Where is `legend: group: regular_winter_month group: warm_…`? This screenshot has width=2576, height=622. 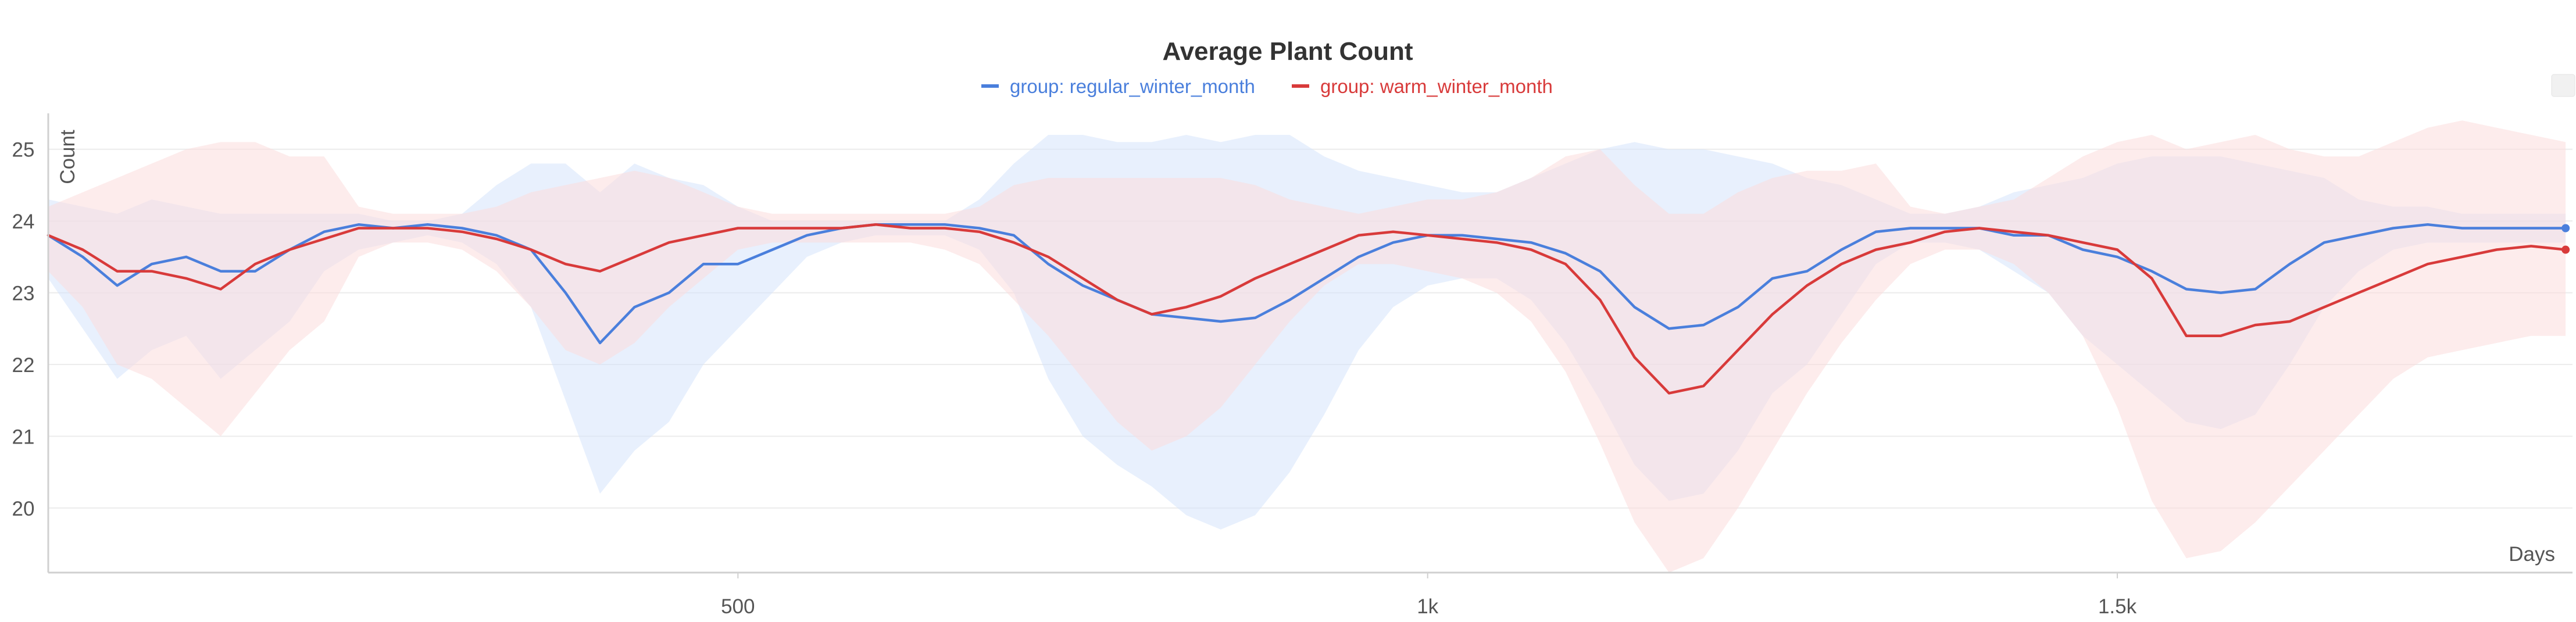 legend: group: regular_winter_month group: warm_… is located at coordinates (1267, 86).